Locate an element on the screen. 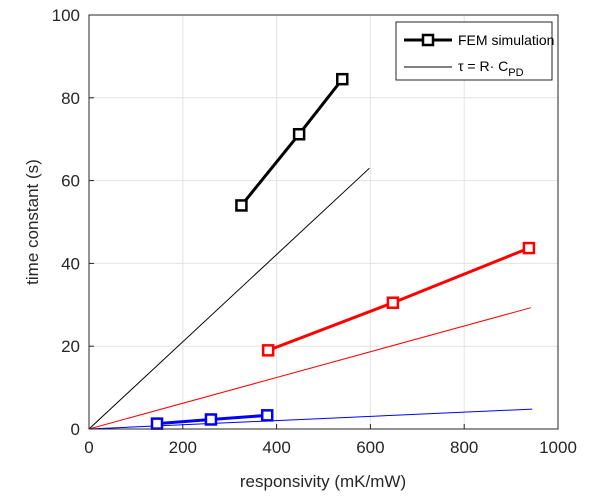  legend: FEM simulation τ = R· CPD is located at coordinates (474, 51).